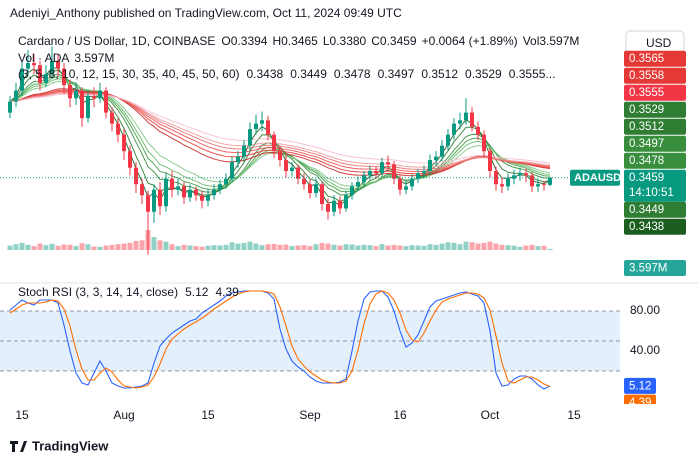 The height and width of the screenshot is (466, 698). I want to click on ribbon-value: 0.3438, so click(265, 74).